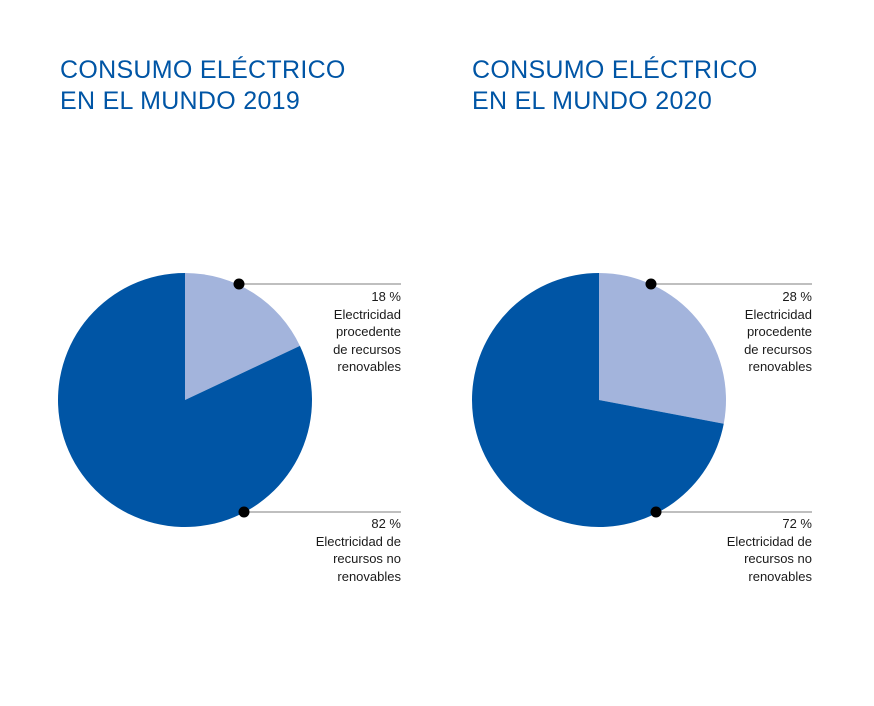  Describe the element at coordinates (358, 541) in the screenshot. I see `pie-2019-nonrenewable-label-line: Electricidad de` at that location.